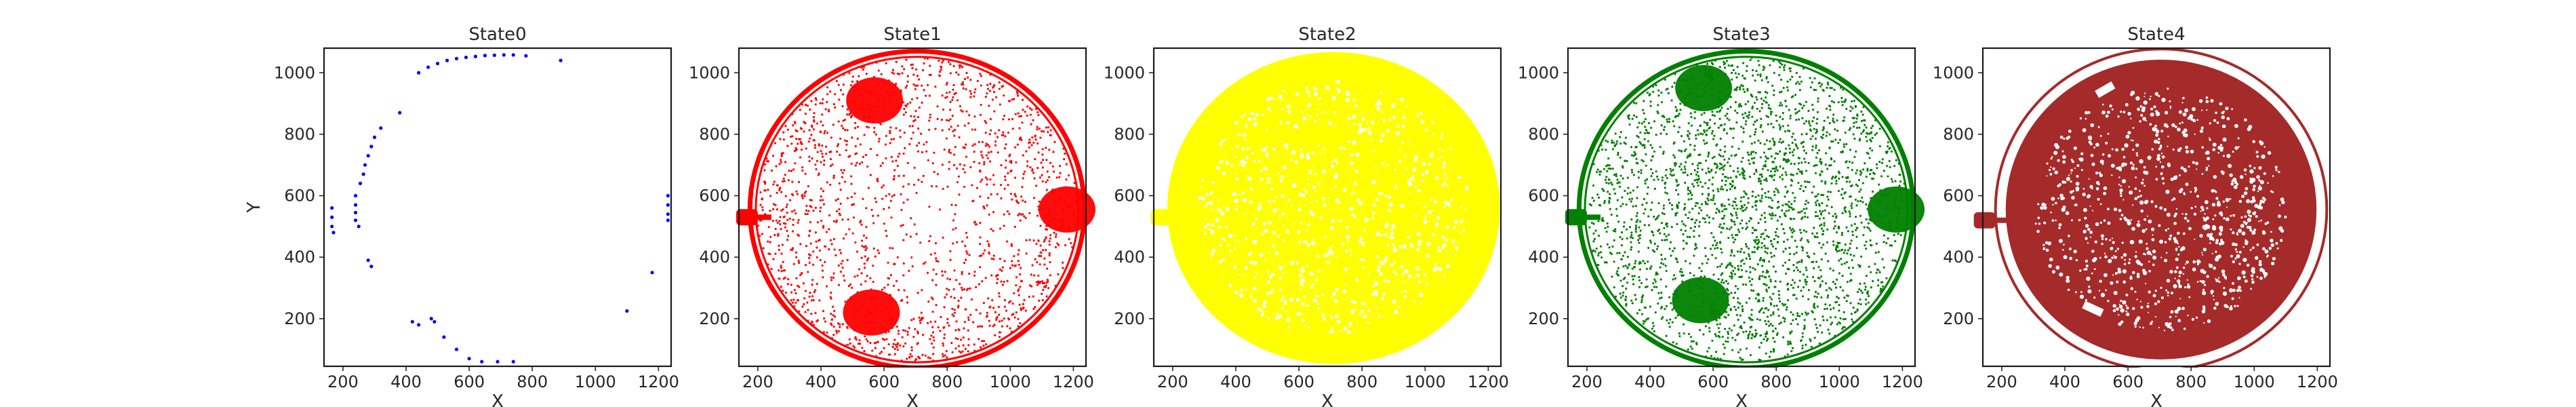 The height and width of the screenshot is (407, 2576). What do you see at coordinates (1425, 381) in the screenshot?
I see `x-tick-label: 1000` at bounding box center [1425, 381].